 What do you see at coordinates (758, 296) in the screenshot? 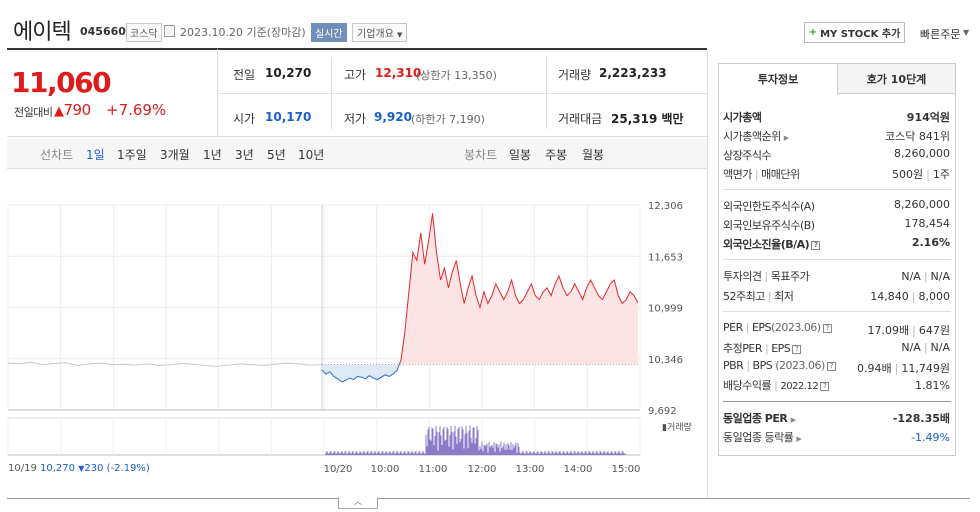
I see `w52-label: 52주최고 | 최저` at bounding box center [758, 296].